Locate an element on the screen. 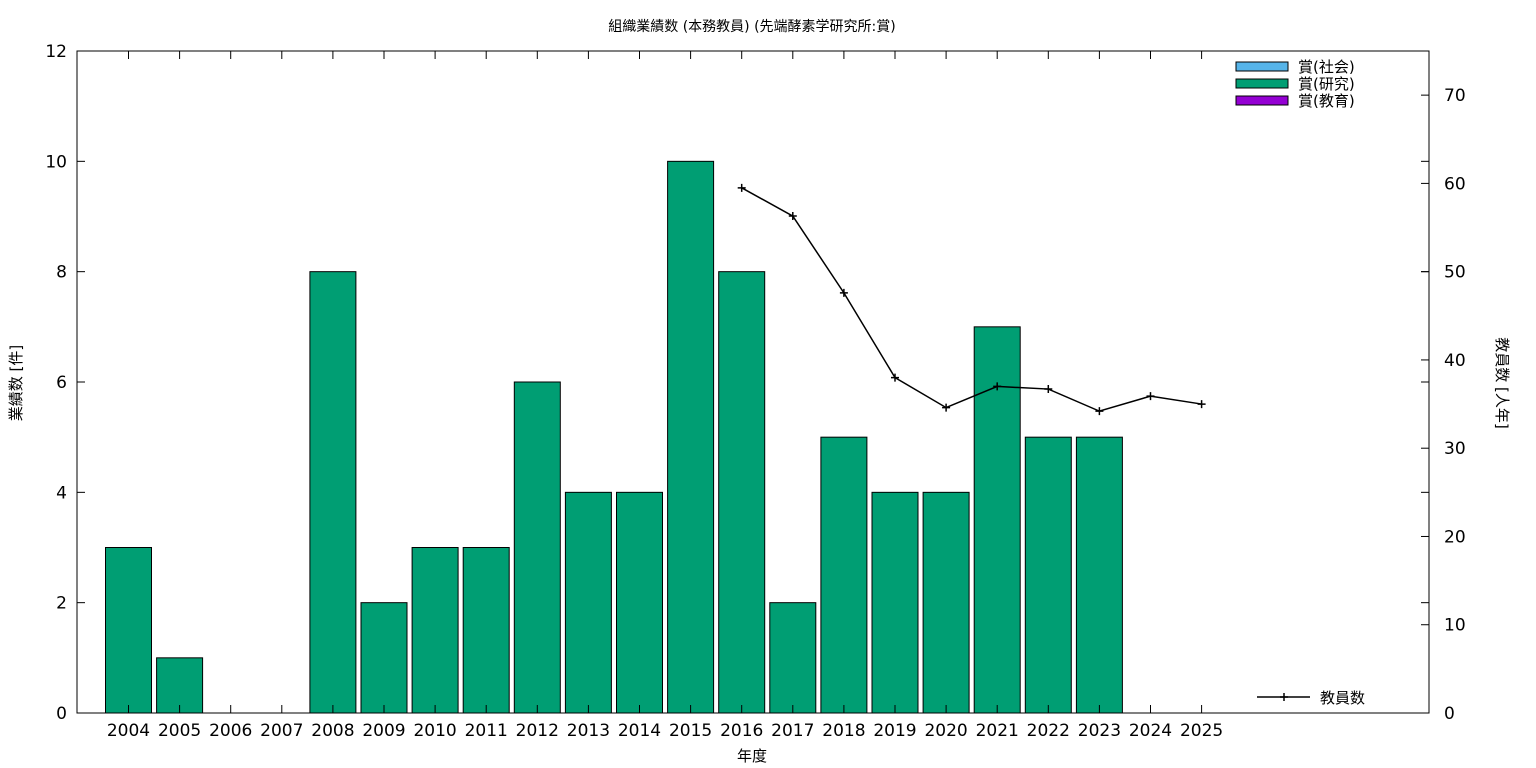  y-tick-label: 8 is located at coordinates (61, 273).